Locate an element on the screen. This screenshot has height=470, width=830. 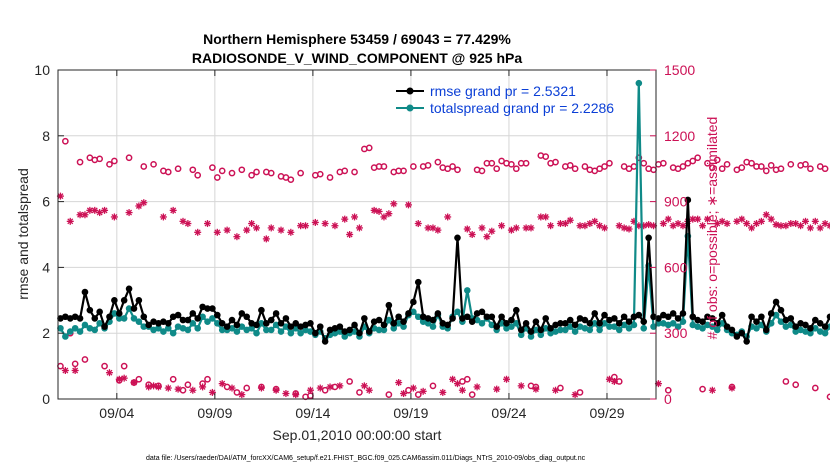
legend-rmse-label: rmse grand pr = 2.5321 is located at coordinates (503, 91).